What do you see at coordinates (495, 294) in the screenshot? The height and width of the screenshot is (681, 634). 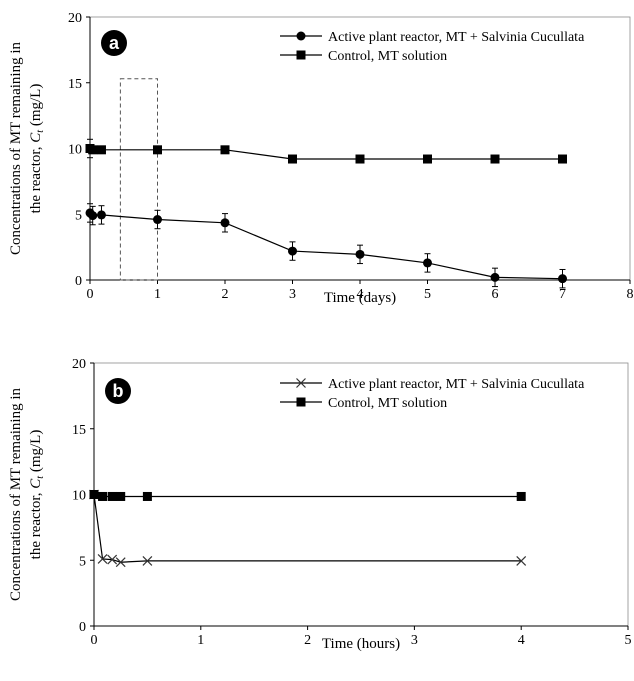 I see `x-tick-label: 6` at bounding box center [495, 294].